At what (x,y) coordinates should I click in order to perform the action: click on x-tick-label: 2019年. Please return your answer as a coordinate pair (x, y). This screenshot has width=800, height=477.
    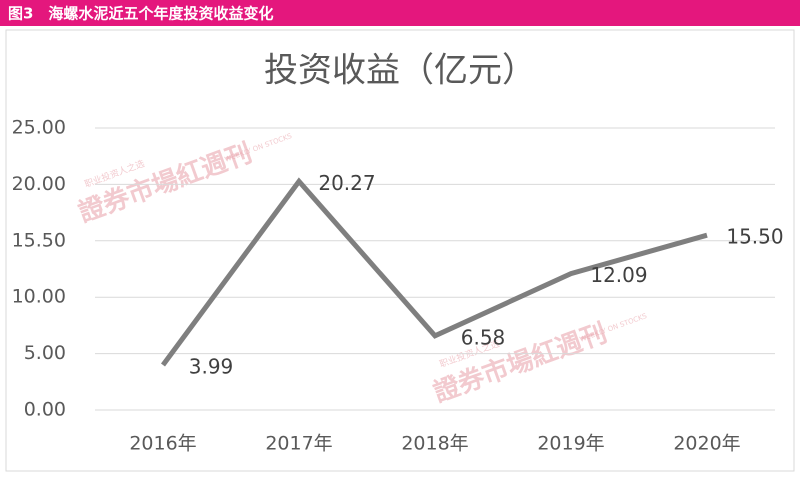
    Looking at the image, I should click on (570, 444).